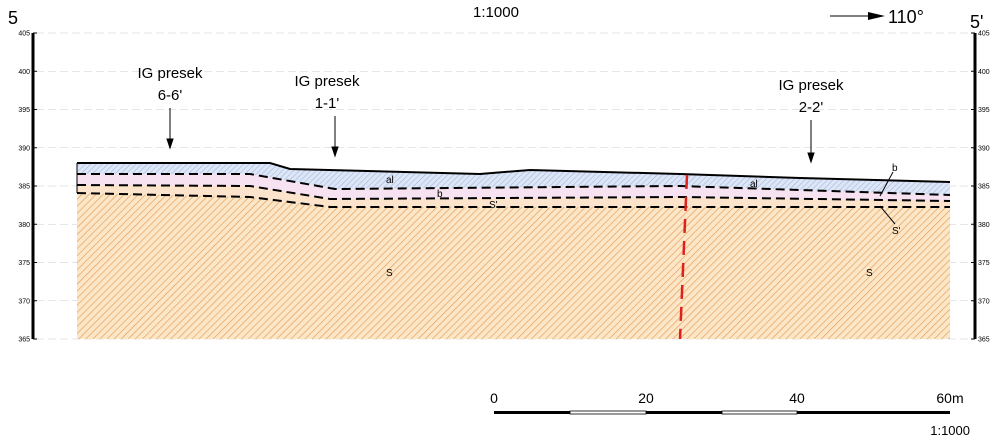 Image resolution: width=1001 pixels, height=441 pixels. What do you see at coordinates (949, 398) in the screenshot?
I see `scale-tick: 60m` at bounding box center [949, 398].